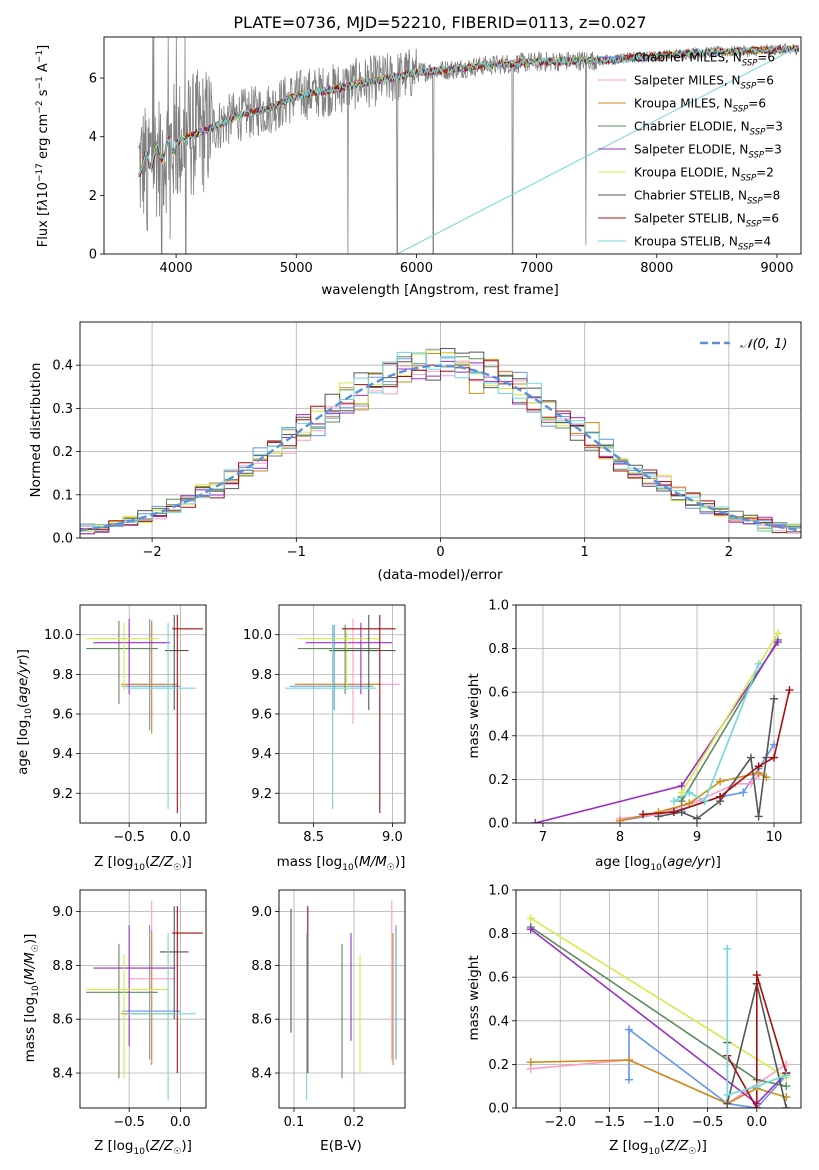 This screenshot has width=819, height=1170. Describe the element at coordinates (354, 1122) in the screenshot. I see `x-tick-label: 0.2` at that location.